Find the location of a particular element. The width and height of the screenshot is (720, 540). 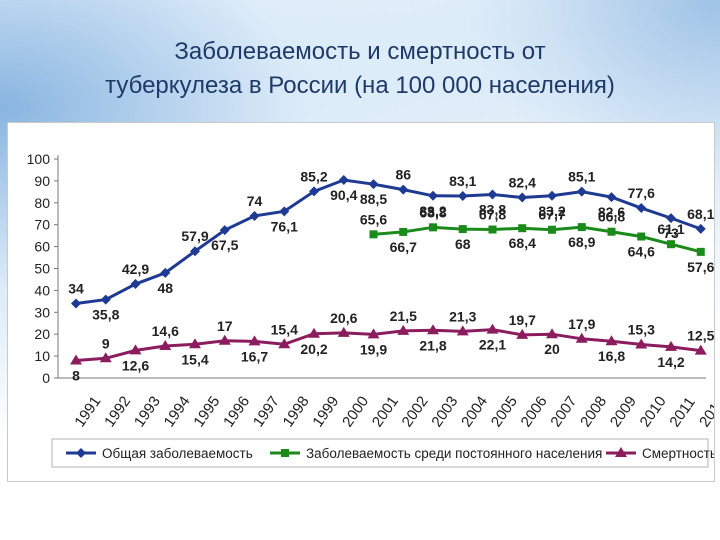

data-label: 61,1 is located at coordinates (670, 229).